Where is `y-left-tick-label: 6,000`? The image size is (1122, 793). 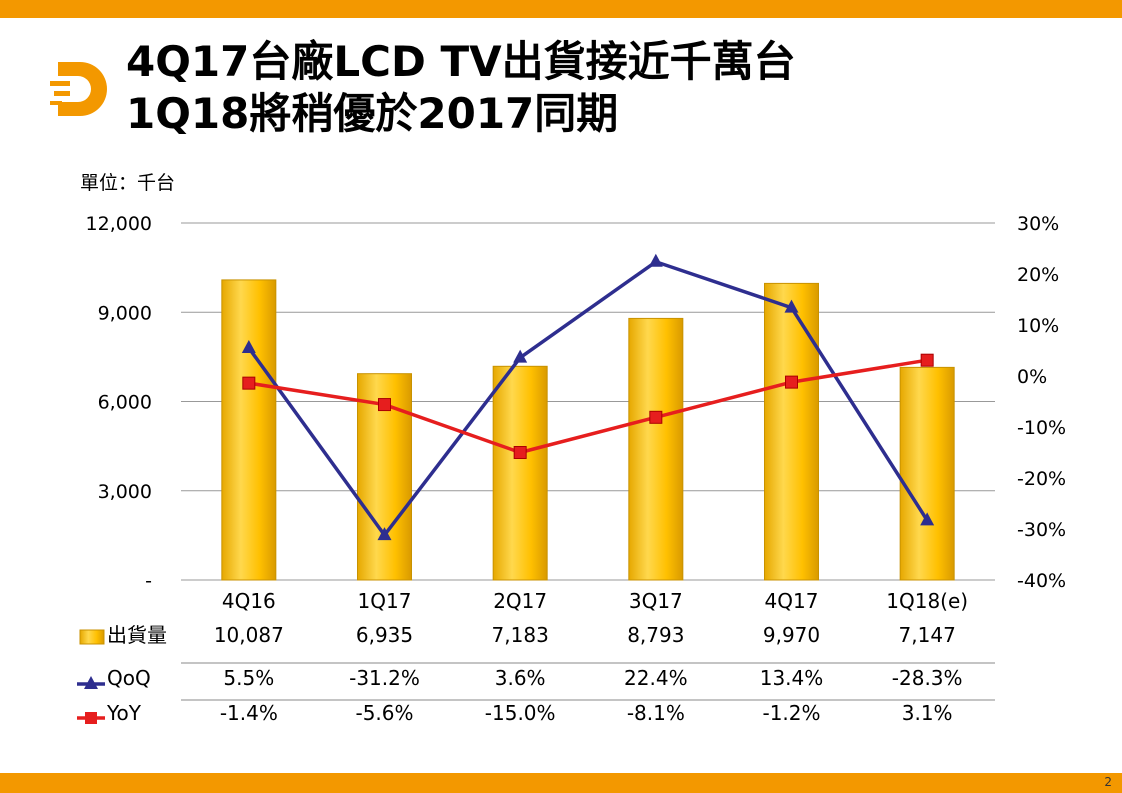 y-left-tick-label: 6,000 is located at coordinates (125, 403).